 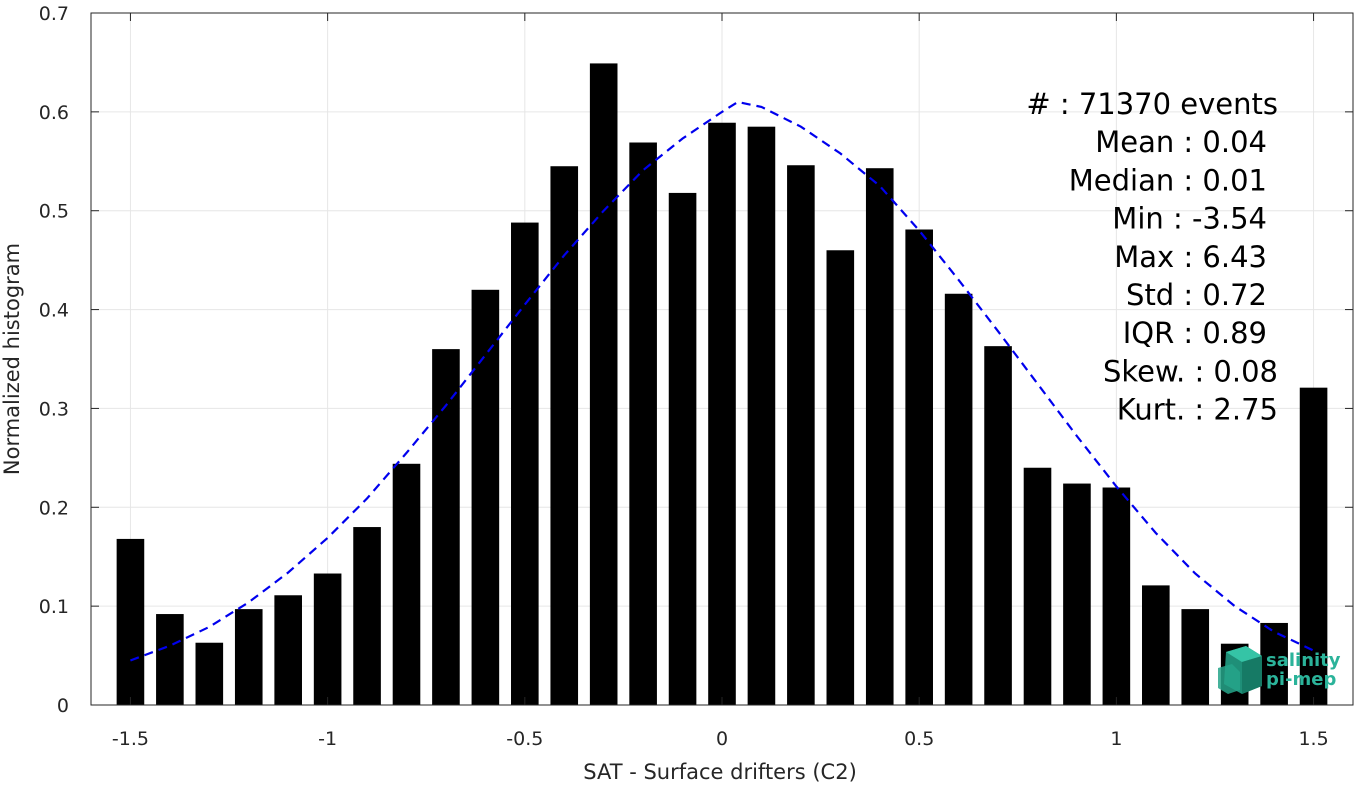 What do you see at coordinates (54, 409) in the screenshot?
I see `y-tick-label: 0.3` at bounding box center [54, 409].